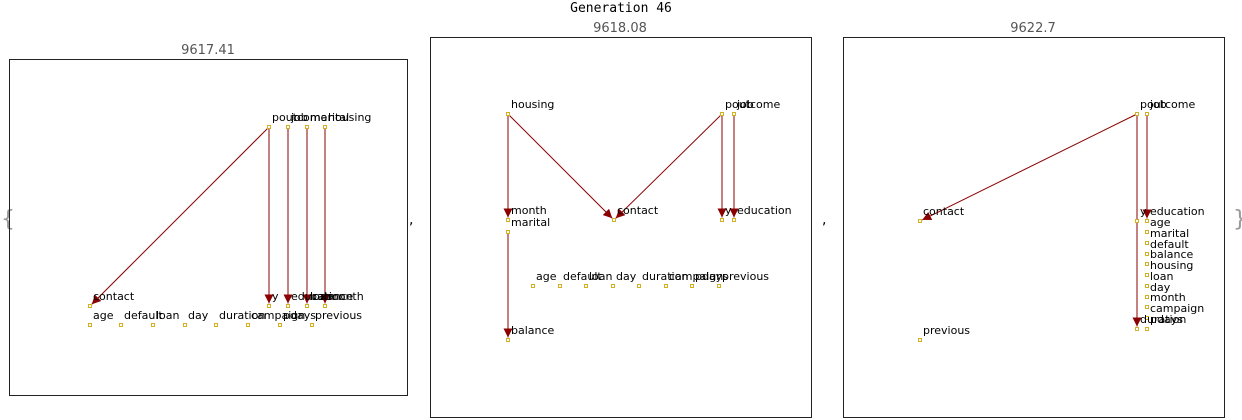 The width and height of the screenshot is (1242, 420). Describe the element at coordinates (560, 166) in the screenshot. I see `edge-housing-to-contact` at that location.